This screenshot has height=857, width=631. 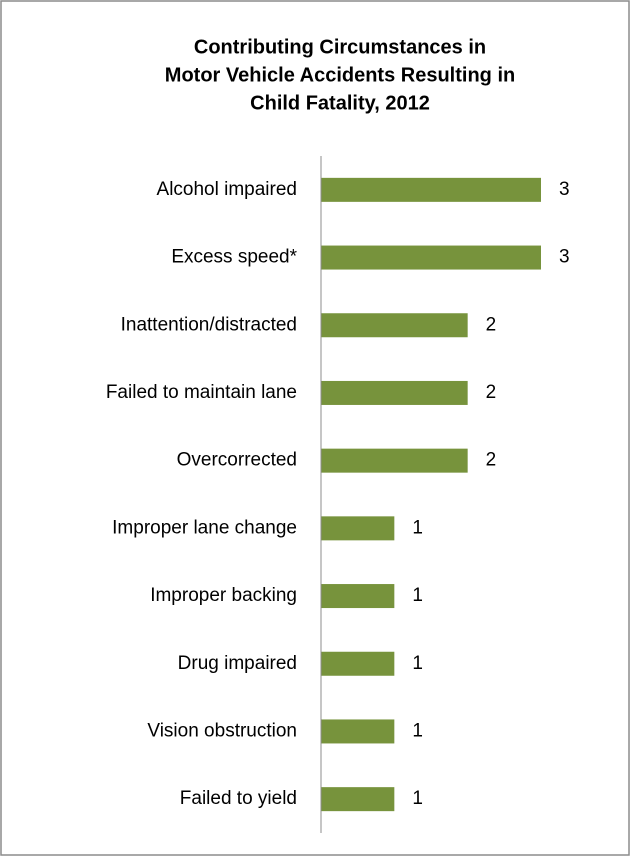 What do you see at coordinates (238, 798) in the screenshot?
I see `category-label: Failed to yield` at bounding box center [238, 798].